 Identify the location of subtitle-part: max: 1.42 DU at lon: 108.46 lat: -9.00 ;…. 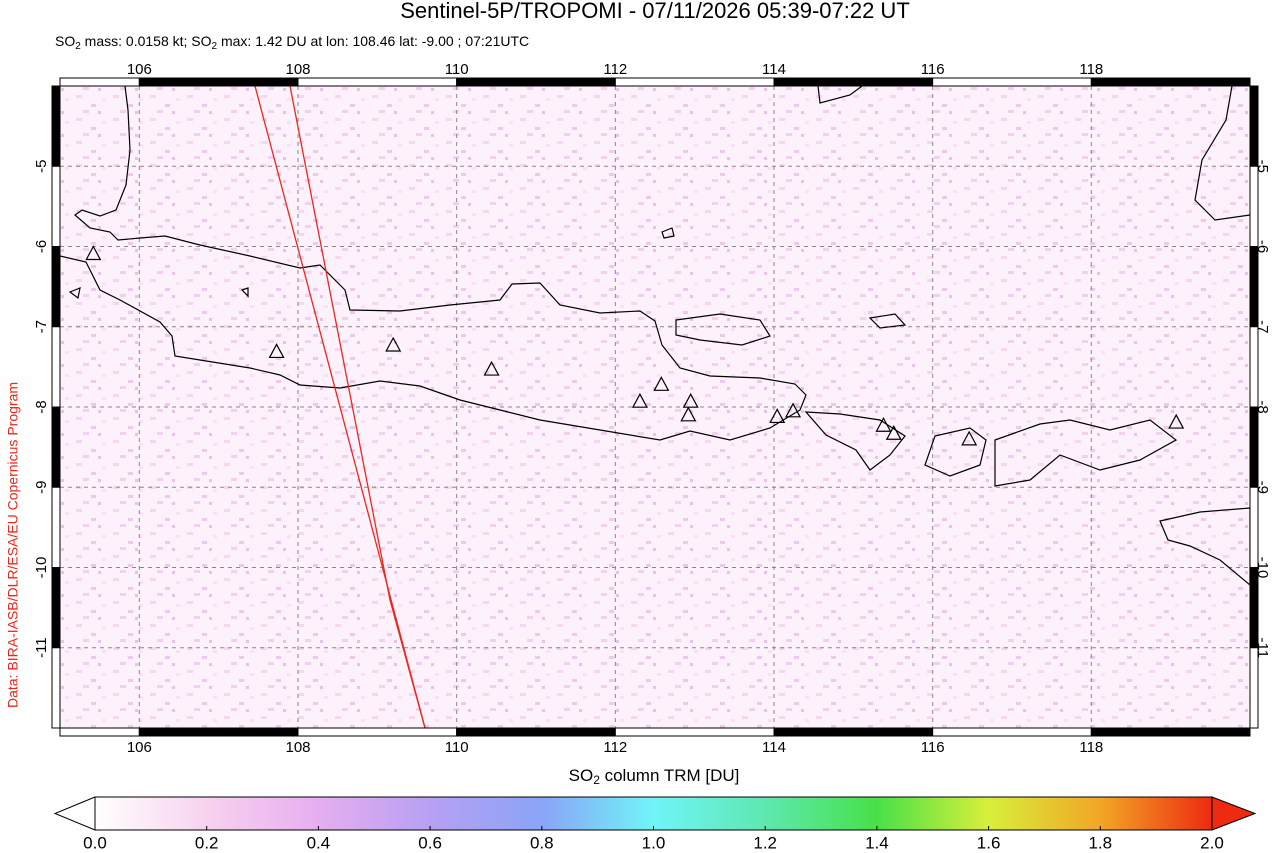
(373, 41).